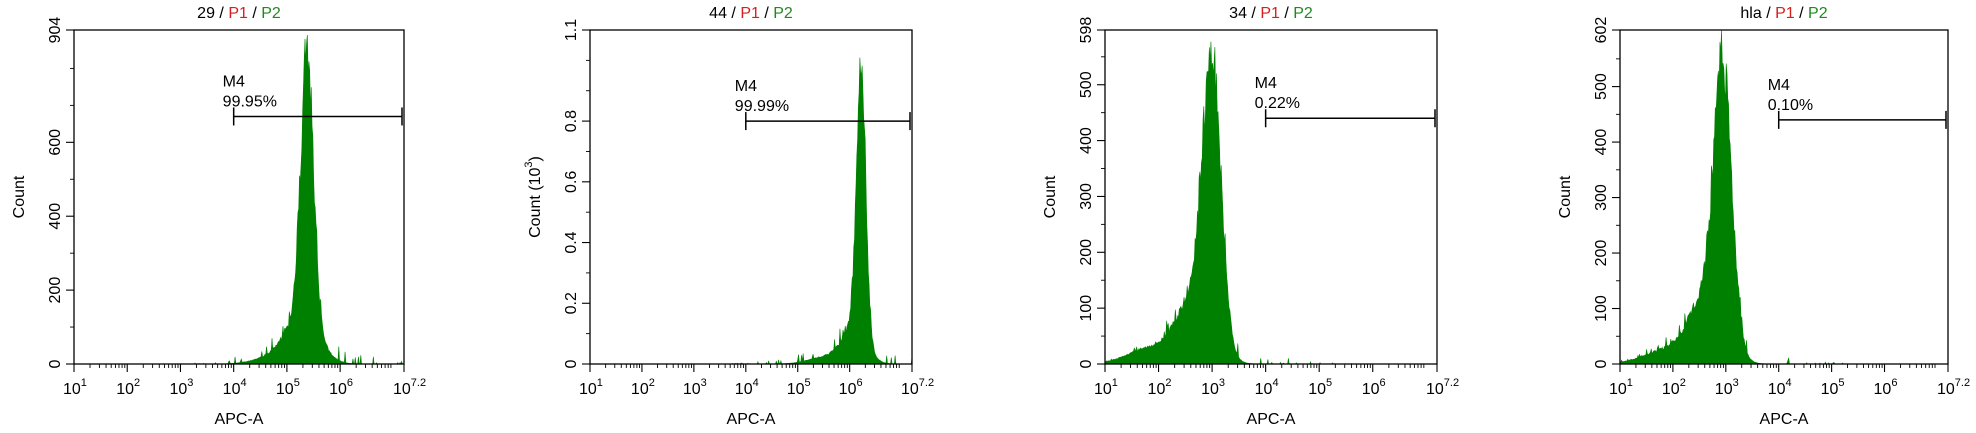  I want to click on y-tick-label: 1.1, so click(571, 30).